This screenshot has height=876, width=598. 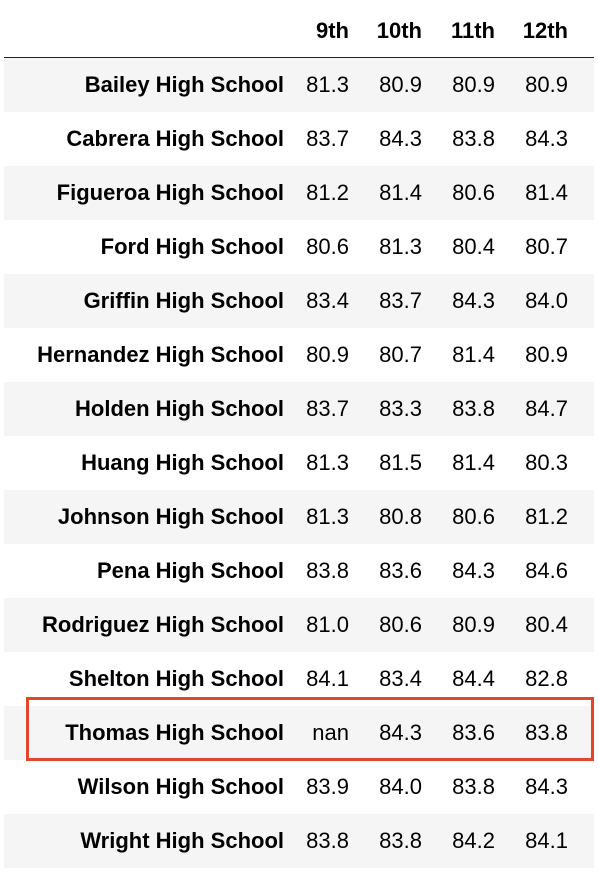 I want to click on row-label: Rodriguez High School, so click(x=163, y=624).